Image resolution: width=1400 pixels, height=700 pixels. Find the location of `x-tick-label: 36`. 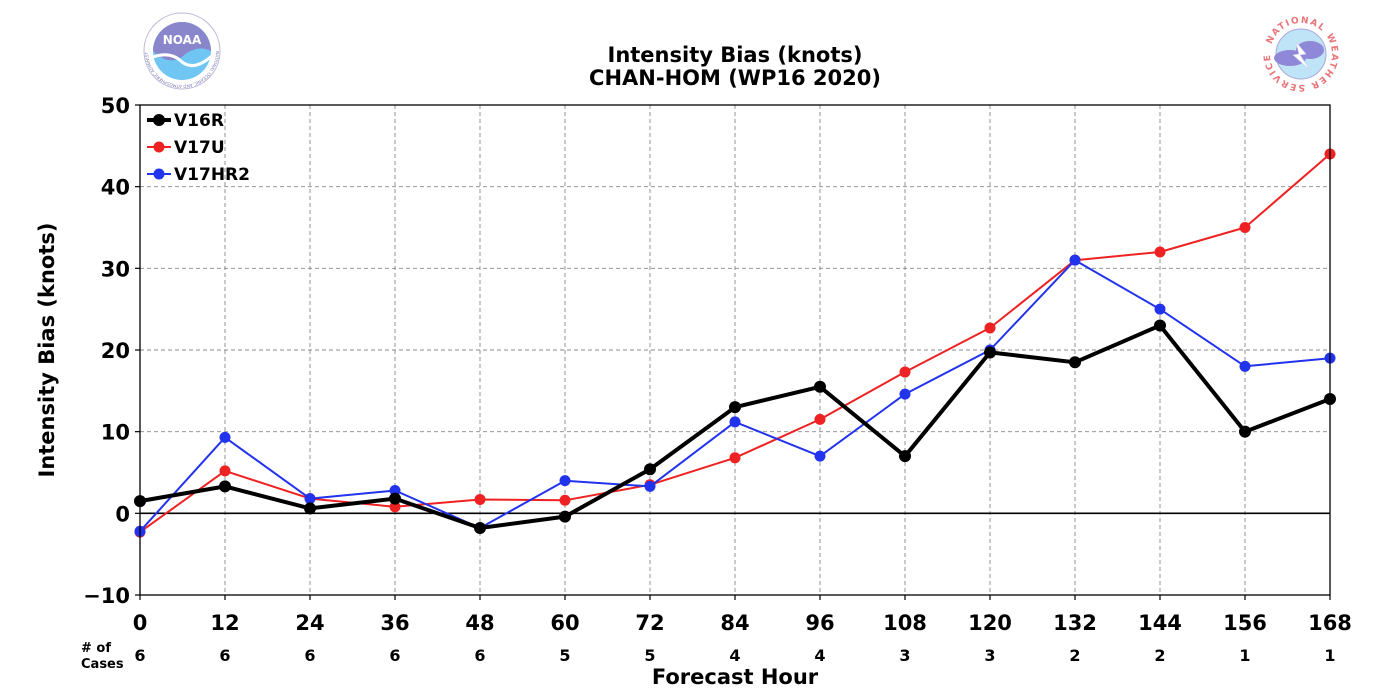

x-tick-label: 36 is located at coordinates (394, 623).